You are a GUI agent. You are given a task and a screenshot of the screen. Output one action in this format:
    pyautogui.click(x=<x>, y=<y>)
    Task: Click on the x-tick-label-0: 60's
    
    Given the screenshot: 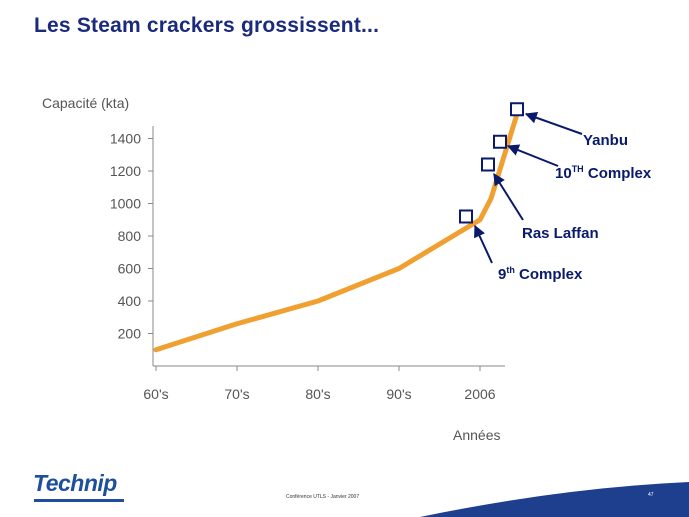 What is the action you would take?
    pyautogui.click(x=155, y=394)
    